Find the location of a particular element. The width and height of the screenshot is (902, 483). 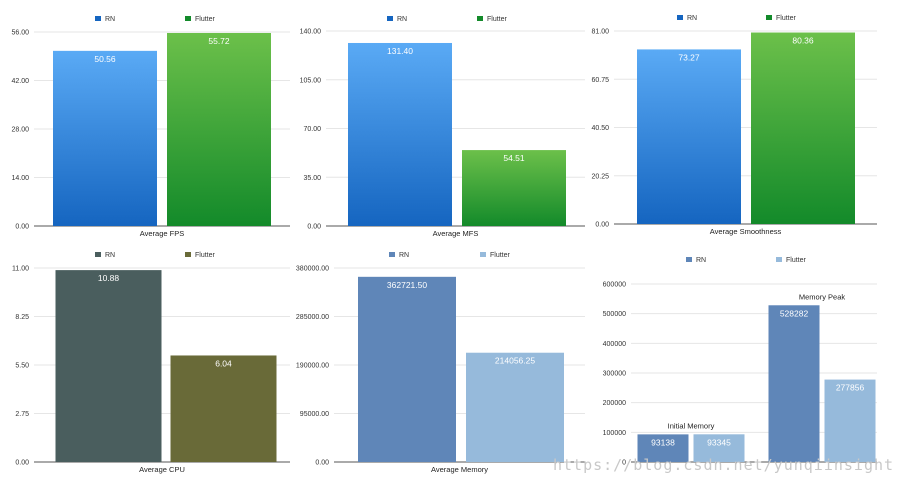

data-label: 93345 is located at coordinates (719, 442).